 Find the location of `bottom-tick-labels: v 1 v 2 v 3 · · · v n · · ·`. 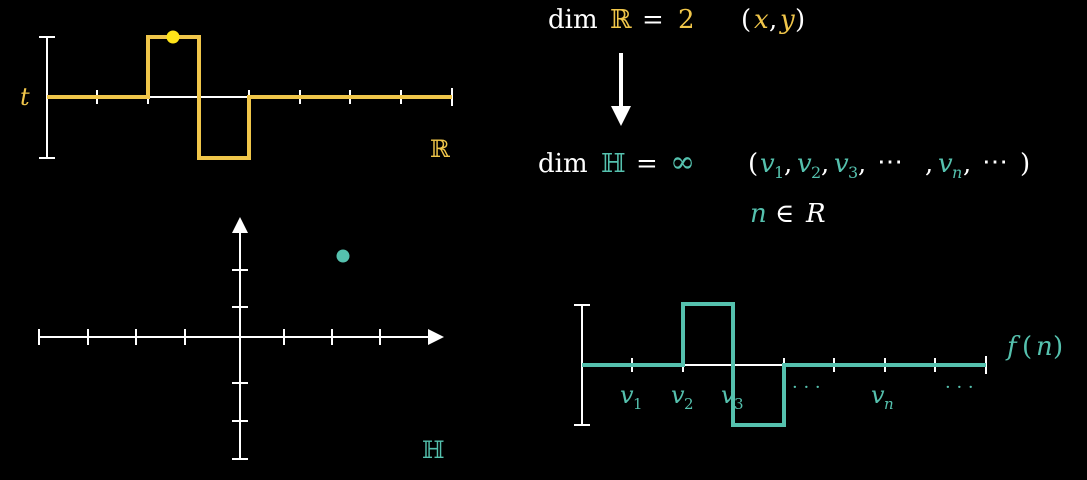

bottom-tick-labels: v 1 v 2 v 3 · · · v n · · · is located at coordinates (797, 395).